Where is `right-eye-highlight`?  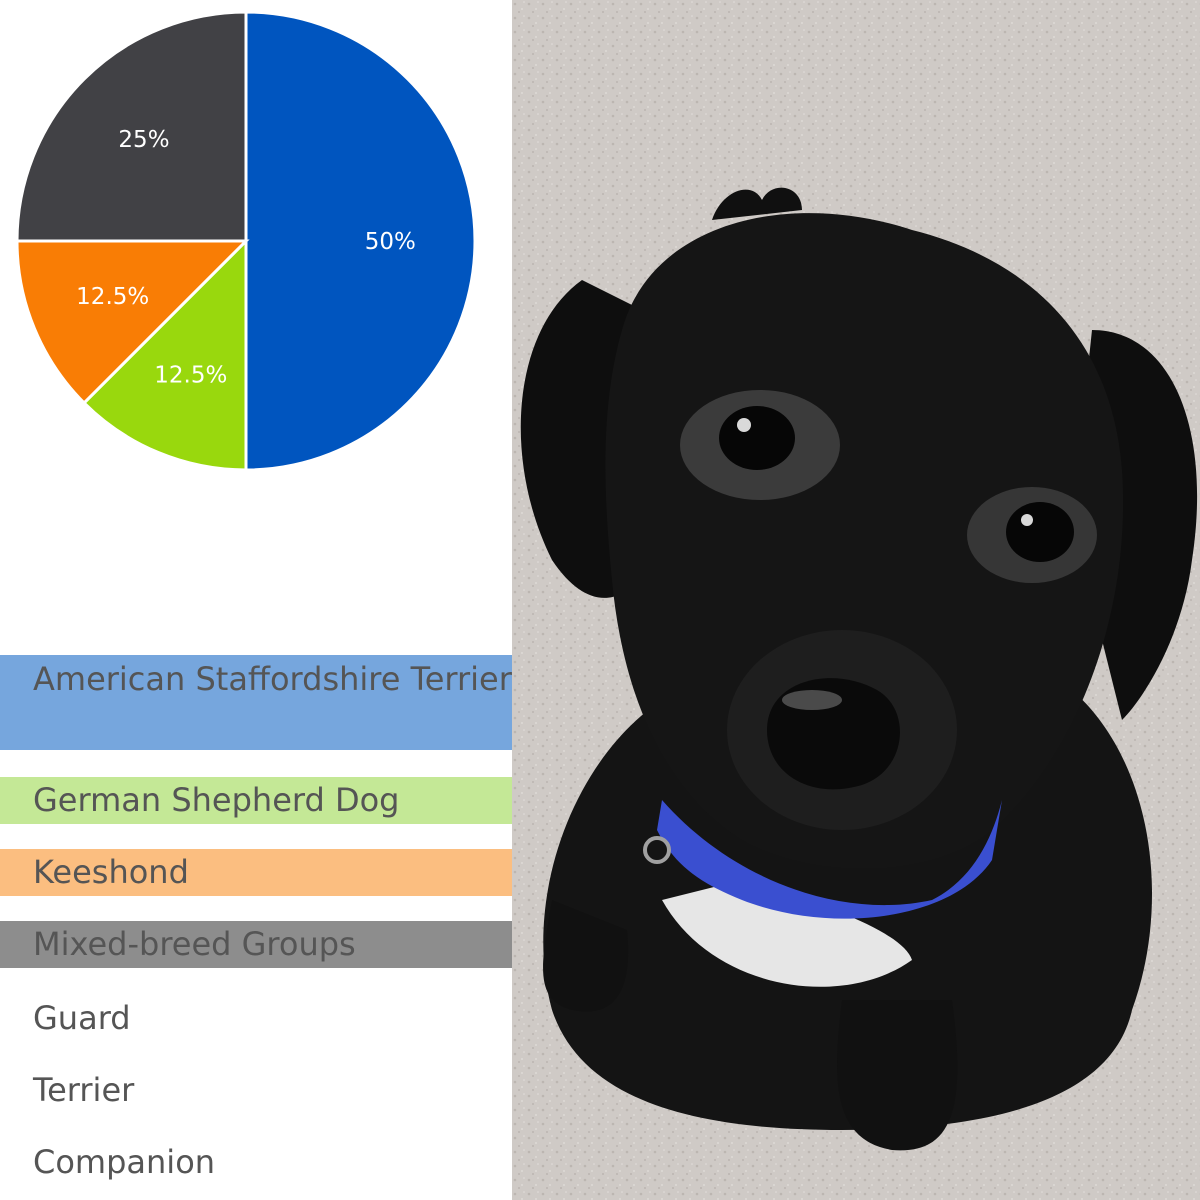 right-eye-highlight is located at coordinates (1027, 520).